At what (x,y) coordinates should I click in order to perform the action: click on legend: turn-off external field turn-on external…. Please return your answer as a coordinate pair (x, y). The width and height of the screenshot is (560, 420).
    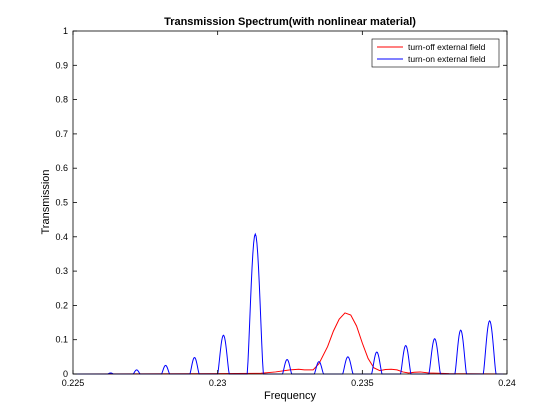
    Looking at the image, I should click on (435, 53).